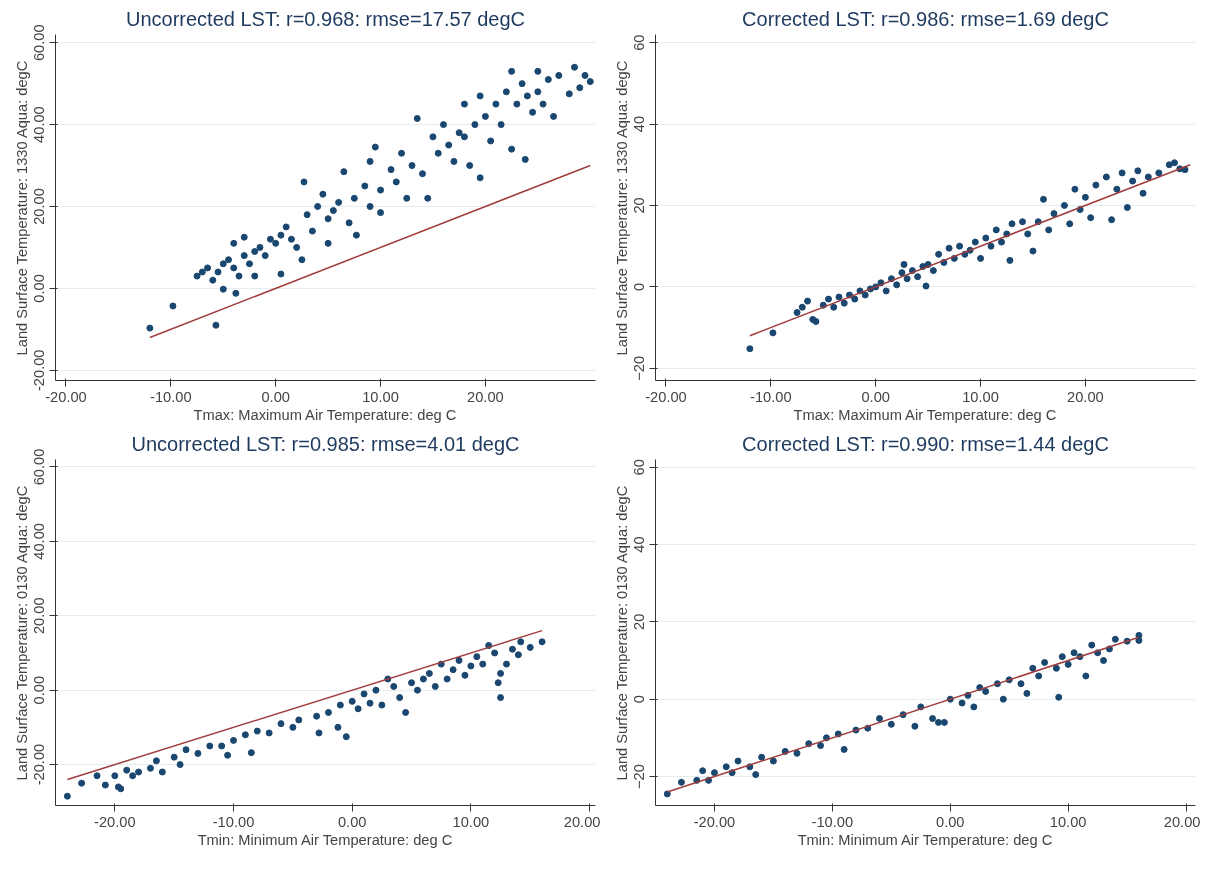 Image resolution: width=1227 pixels, height=879 pixels. What do you see at coordinates (325, 18) in the screenshot?
I see `chart-title: Uncorrected LST: r=0.968: rmse=17.57 degC` at bounding box center [325, 18].